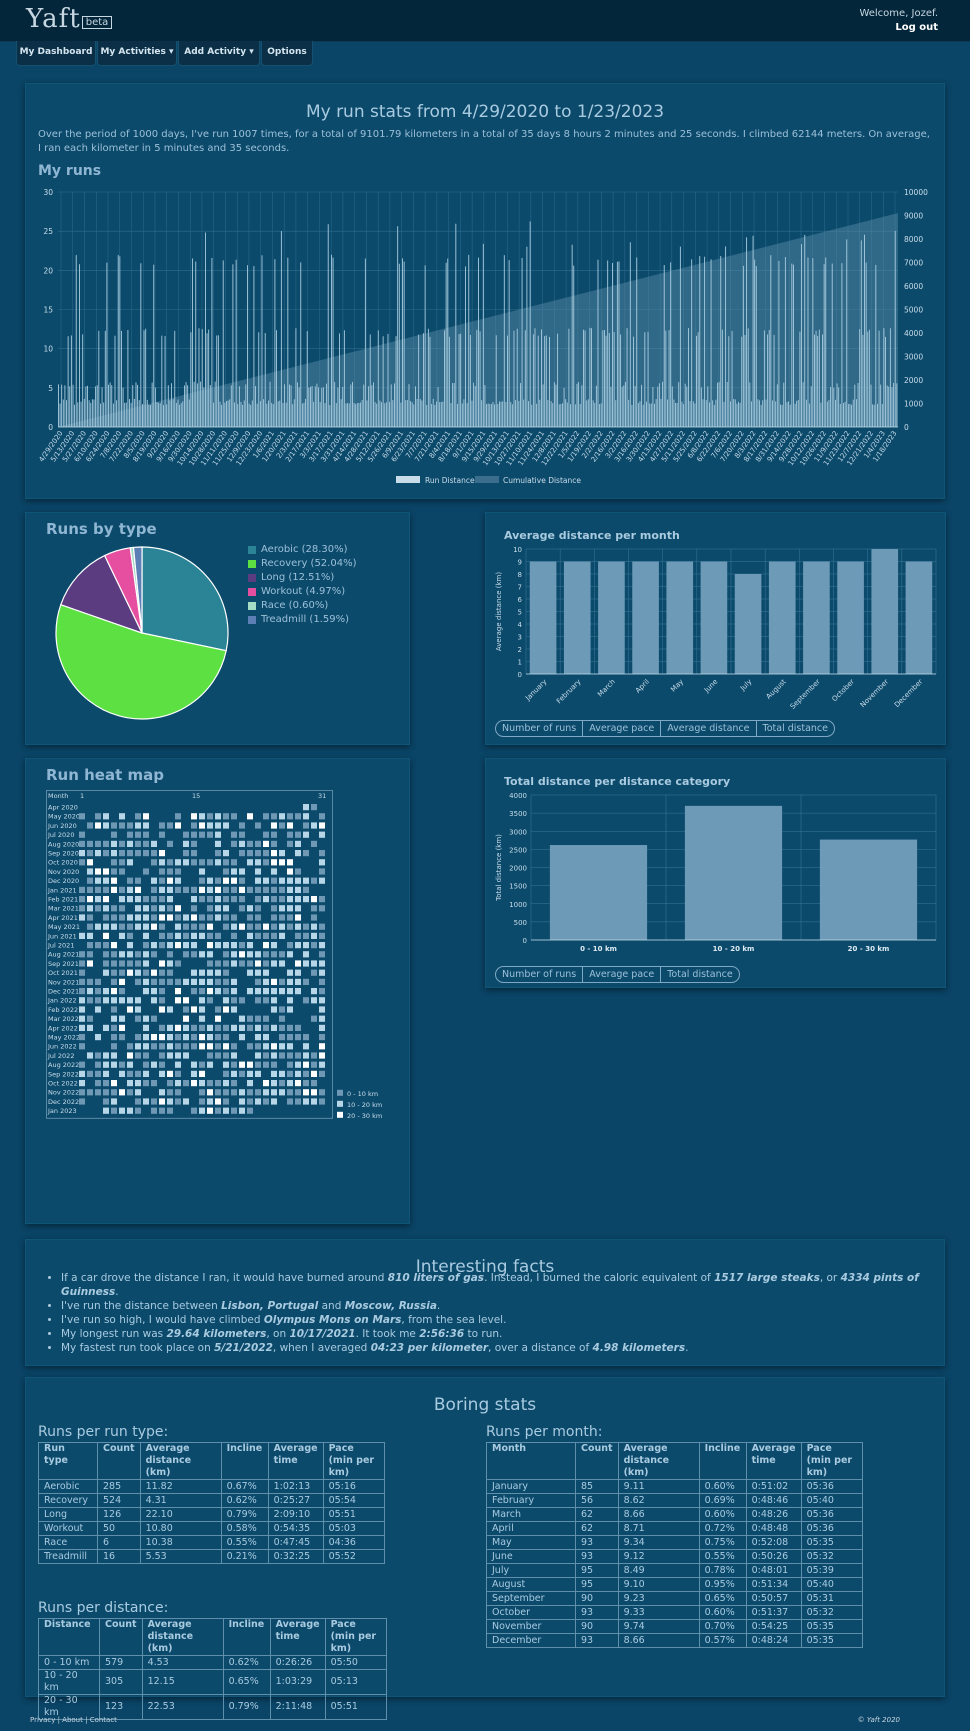 The width and height of the screenshot is (970, 1731). What do you see at coordinates (69, 19) in the screenshot?
I see `app-logo: Yaft beta` at bounding box center [69, 19].